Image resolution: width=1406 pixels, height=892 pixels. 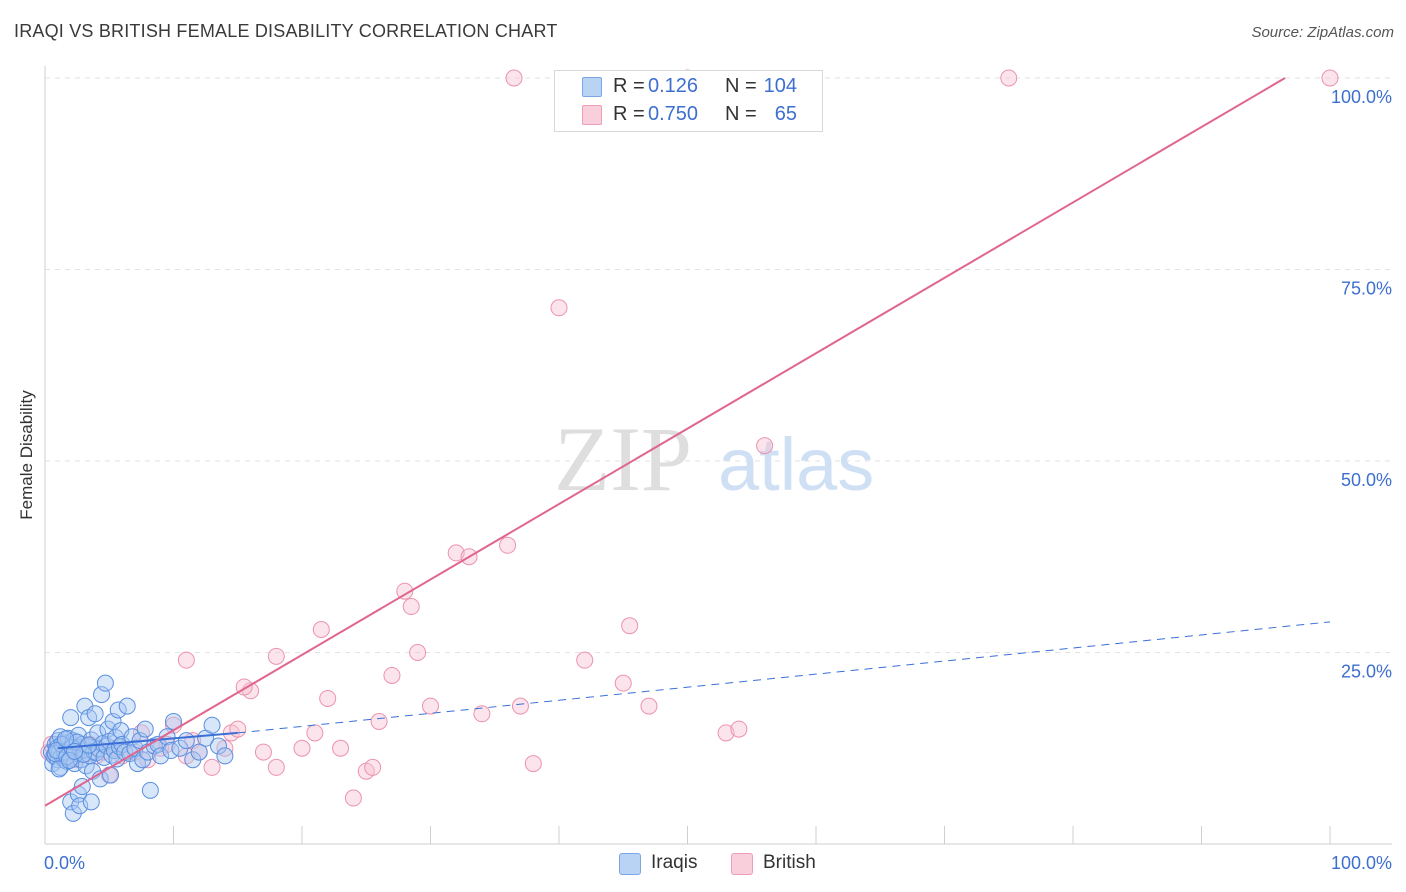 I want to click on watermark-atlas: atlas, so click(x=796, y=464).